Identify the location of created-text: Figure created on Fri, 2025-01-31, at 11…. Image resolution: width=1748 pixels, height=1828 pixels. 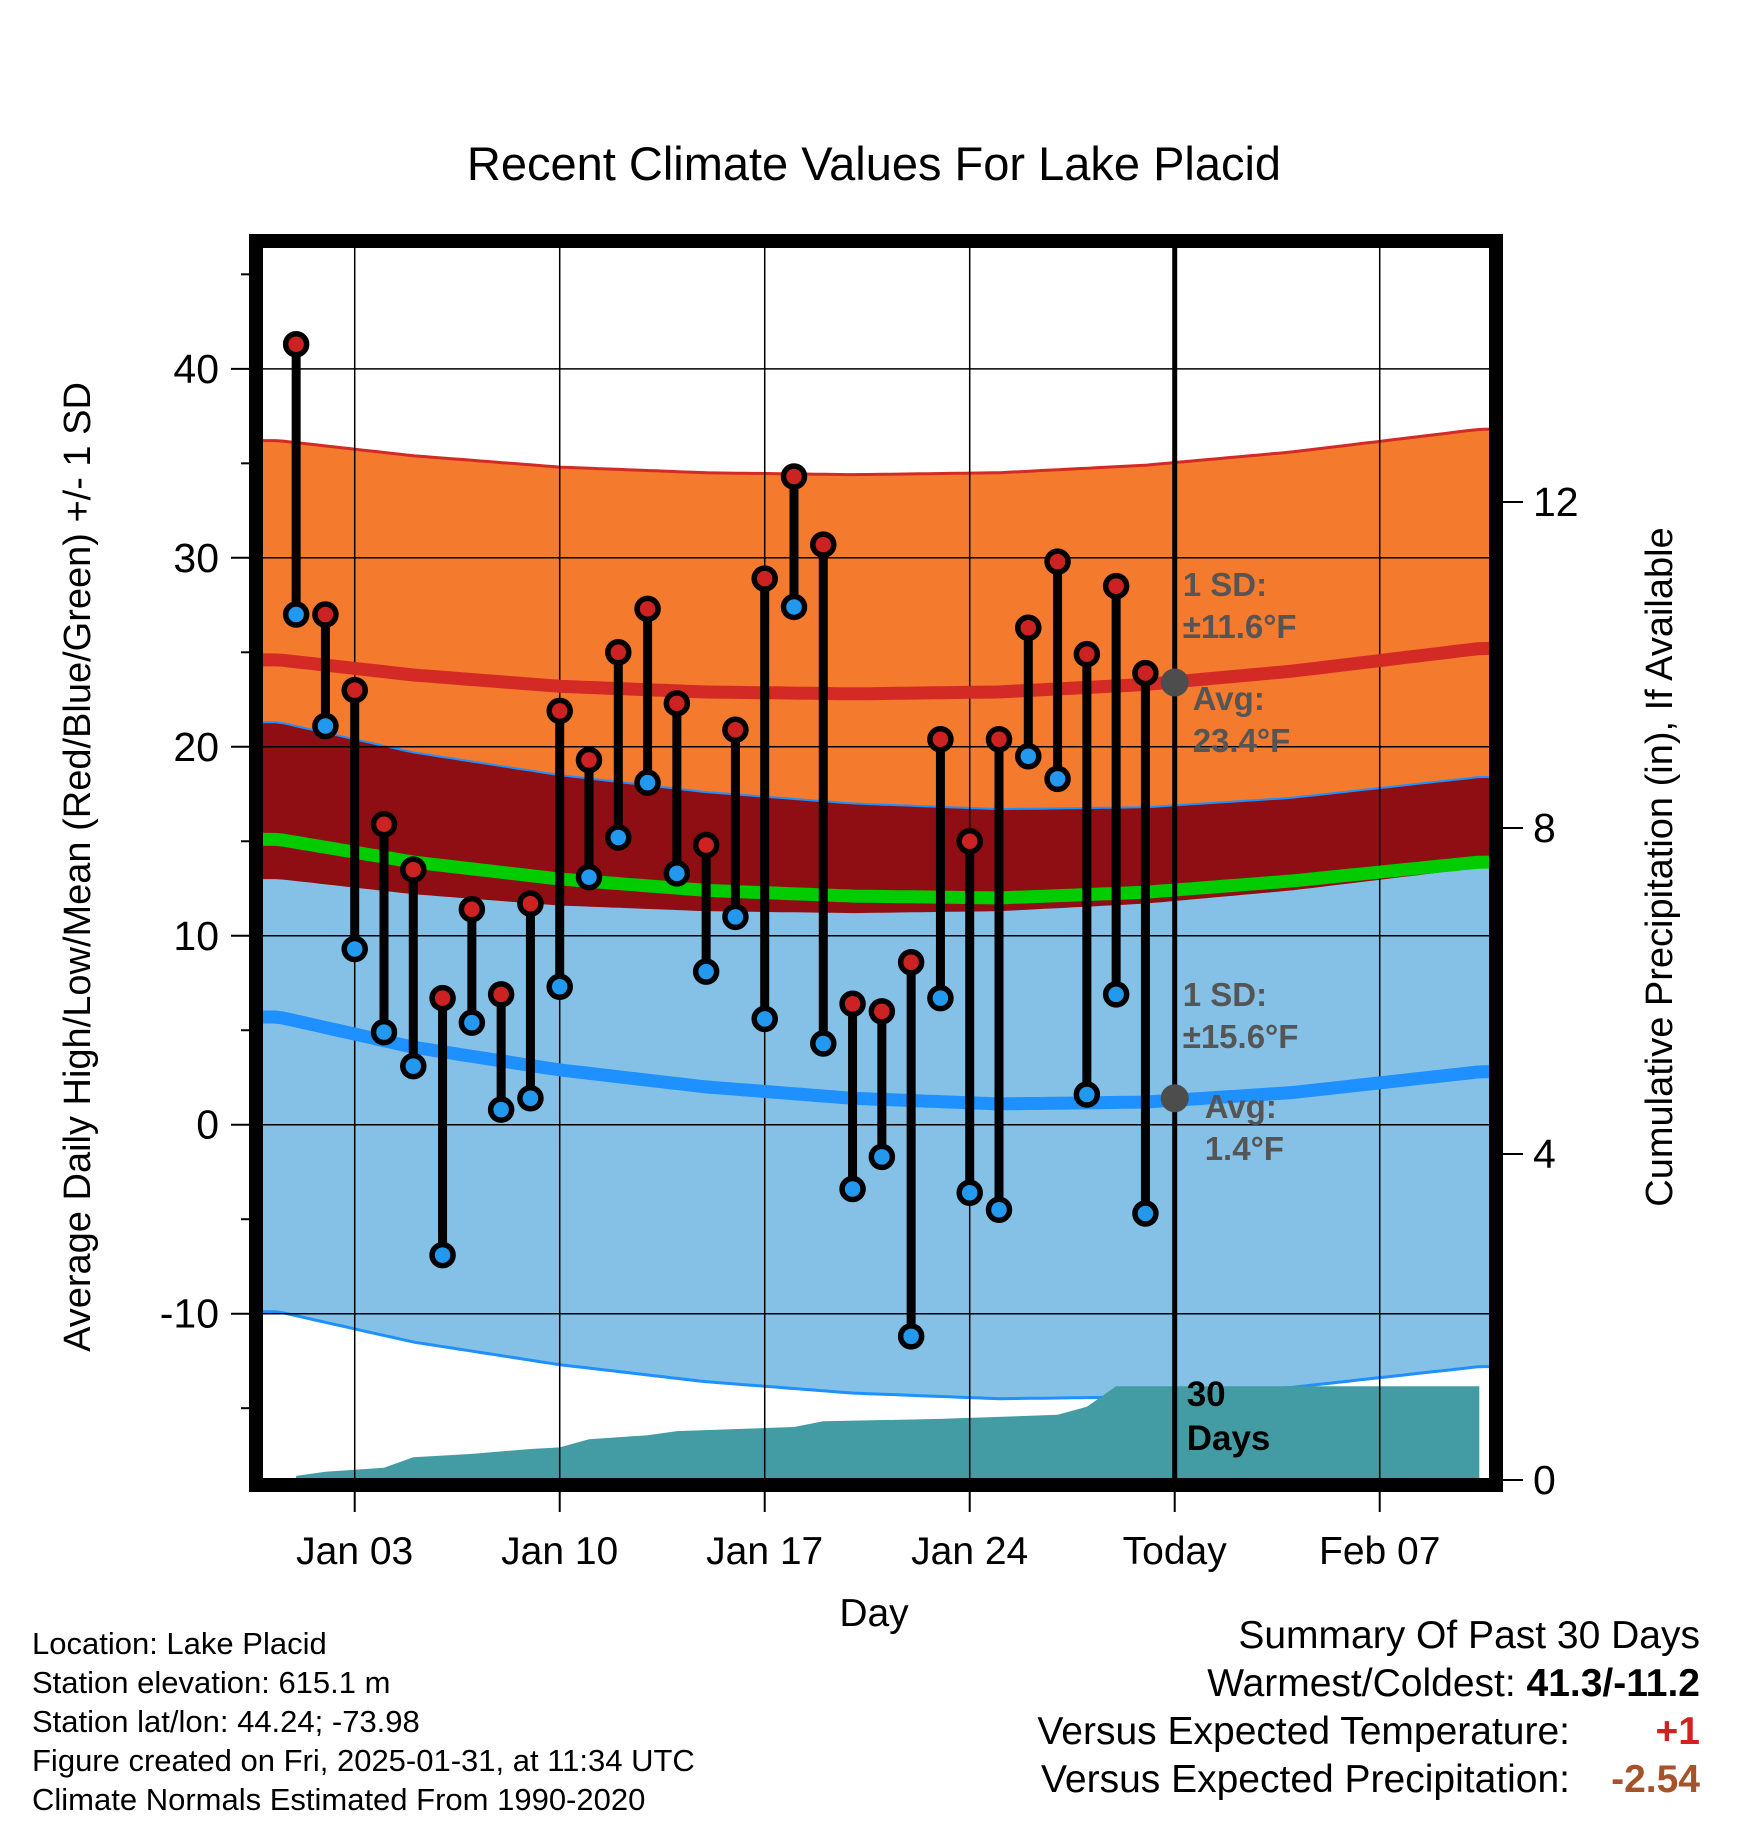
(363, 1760).